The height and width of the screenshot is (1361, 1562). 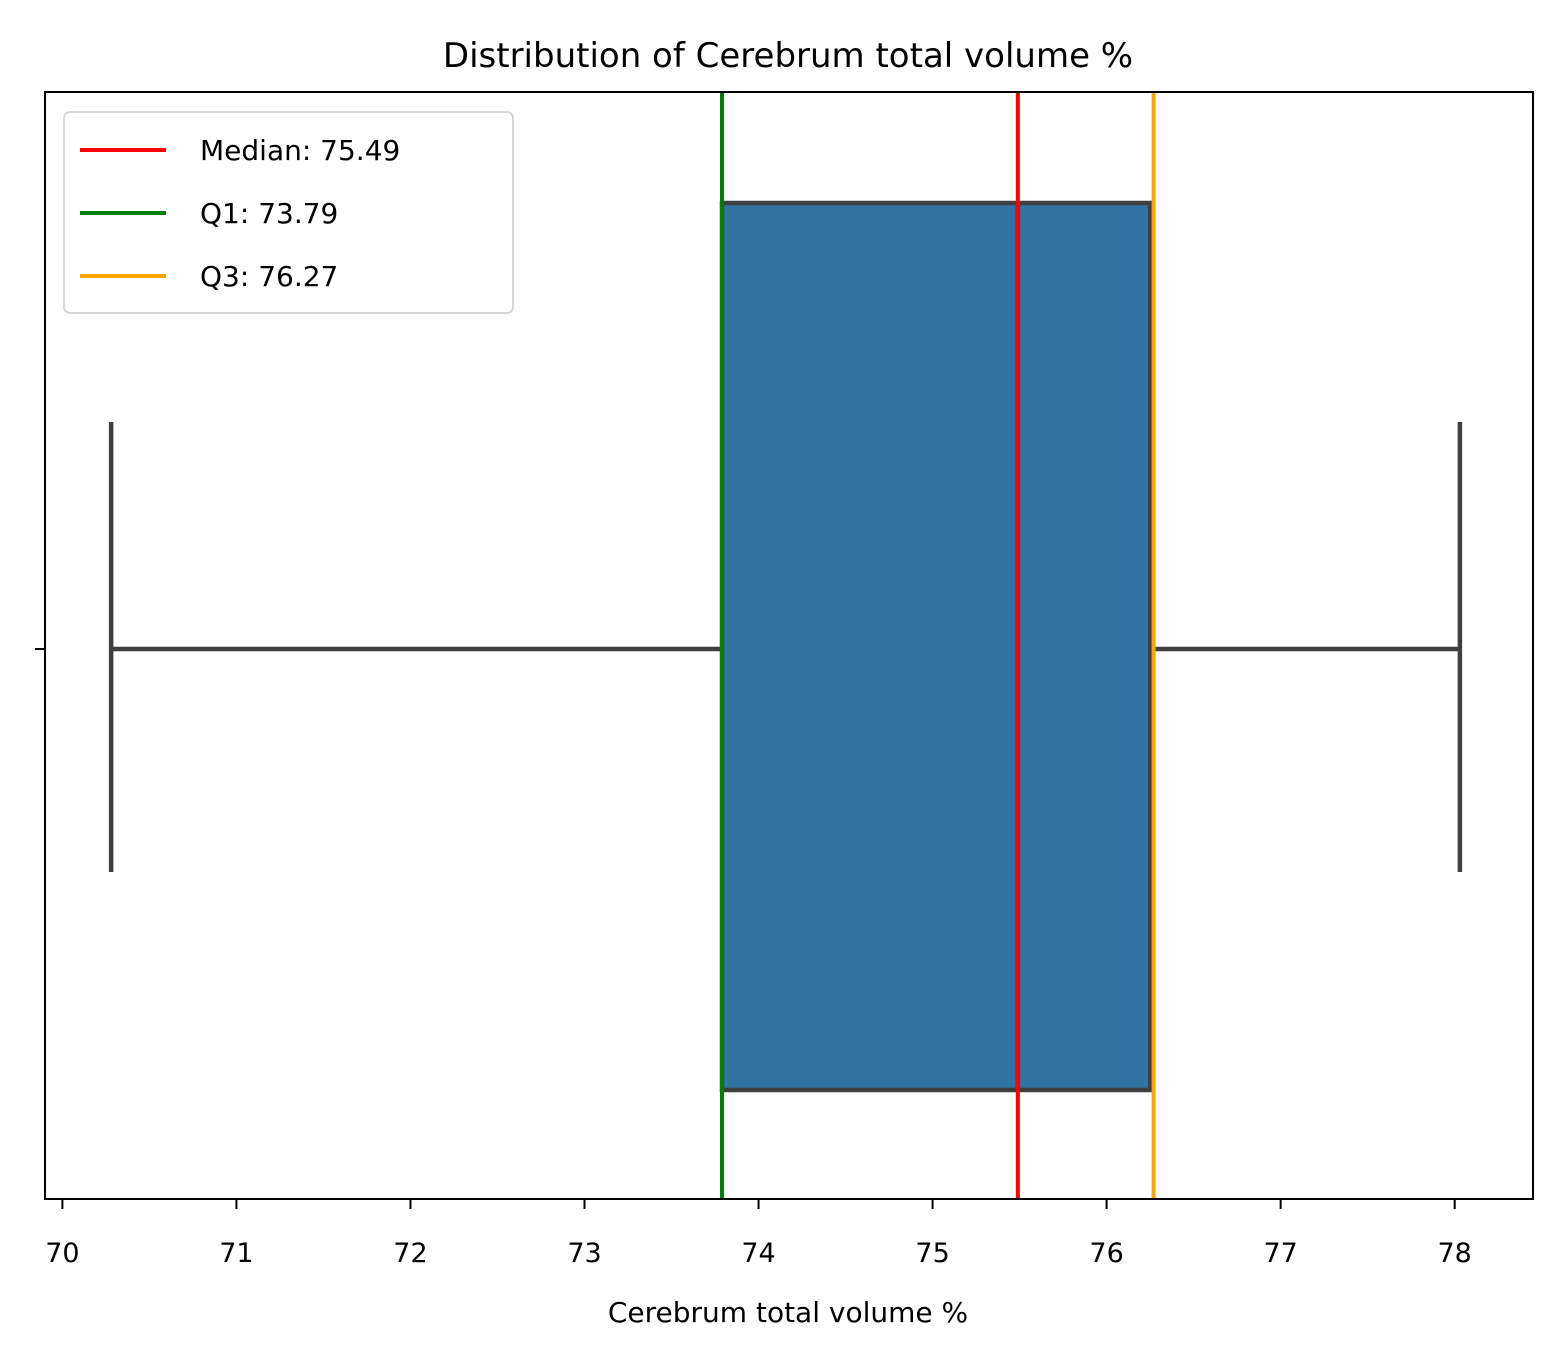 What do you see at coordinates (932, 1253) in the screenshot?
I see `x-tick-label: 75` at bounding box center [932, 1253].